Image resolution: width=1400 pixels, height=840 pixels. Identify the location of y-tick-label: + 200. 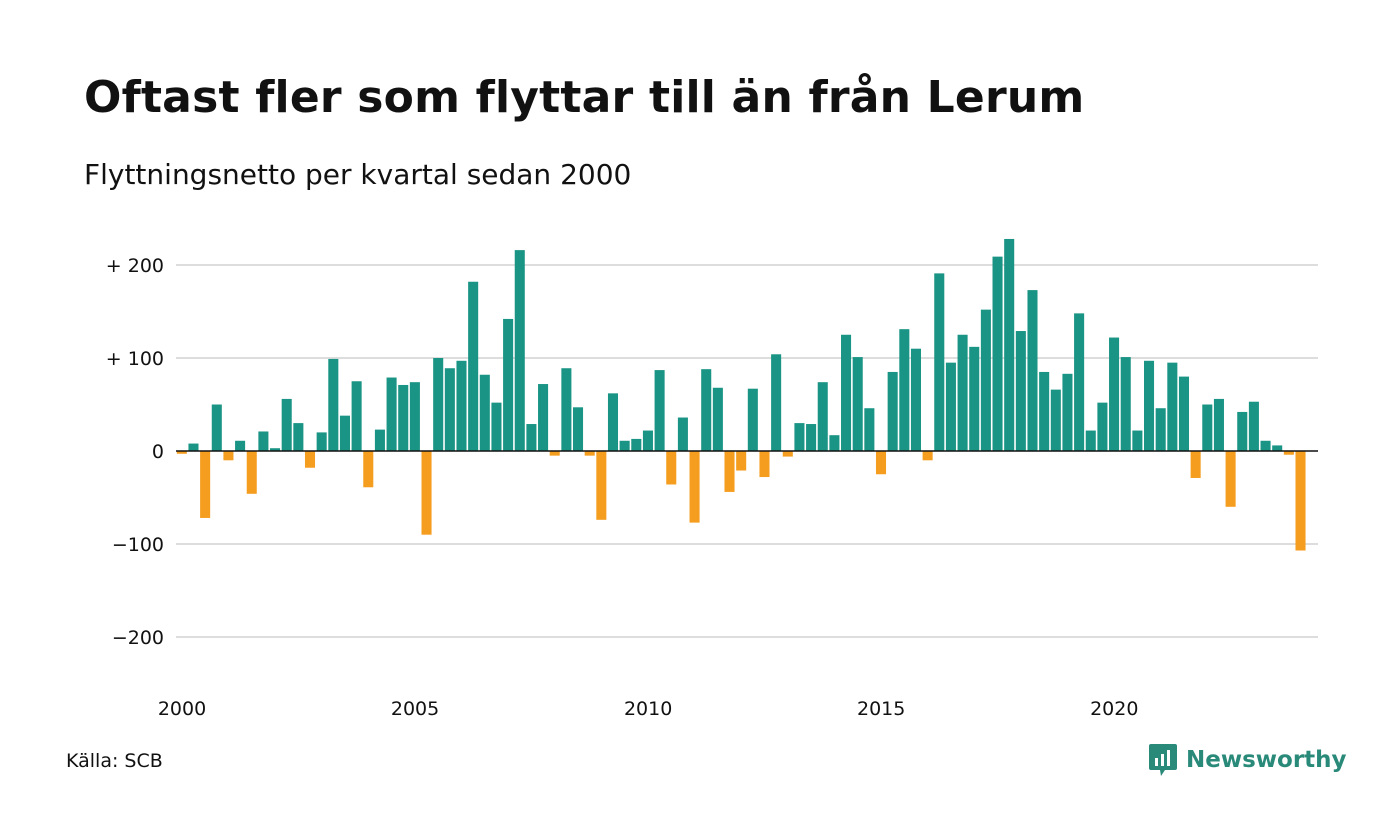
(135, 266).